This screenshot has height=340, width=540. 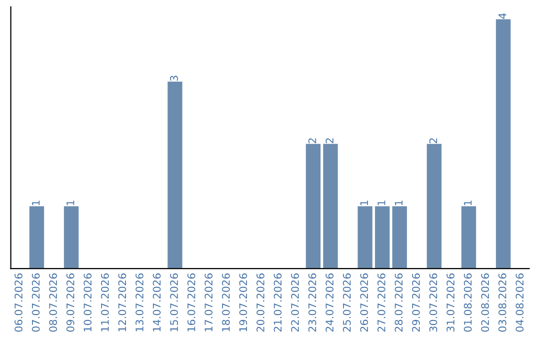 What do you see at coordinates (208, 302) in the screenshot?
I see `x-tick-label: 17.07.2026` at bounding box center [208, 302].